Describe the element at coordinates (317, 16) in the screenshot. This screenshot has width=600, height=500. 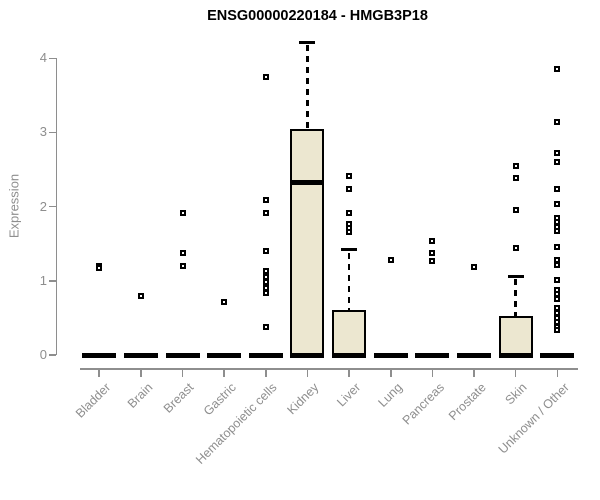
I see `chart-title: ENSG00000220184 - HMGB3P18` at that location.